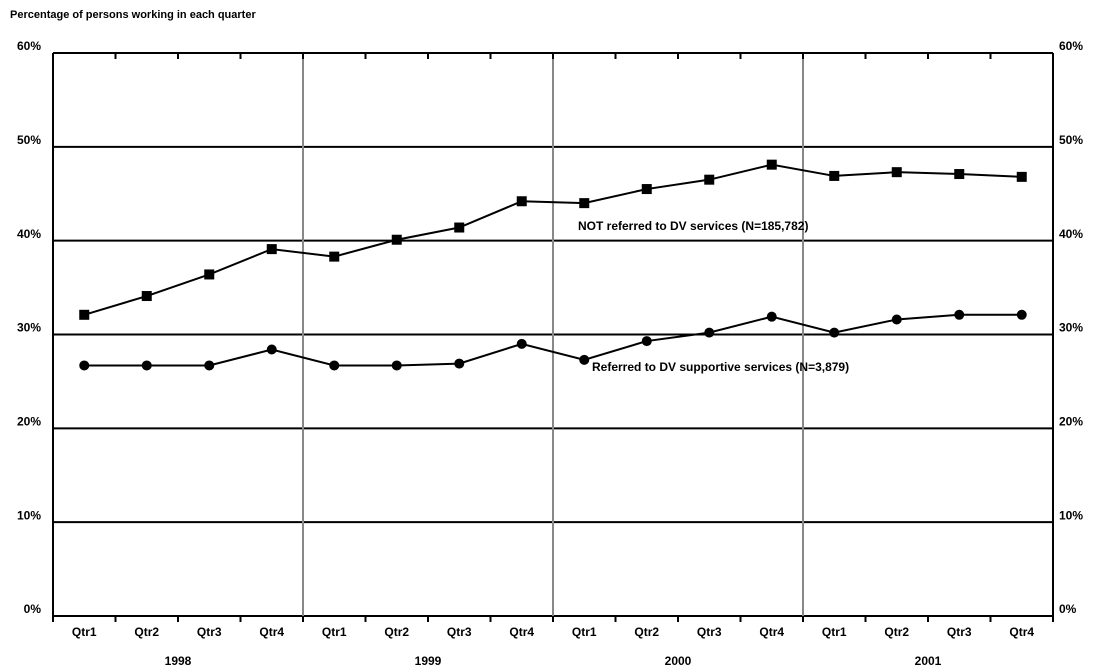  I want to click on y-tick-label: 0%, so click(33, 609).